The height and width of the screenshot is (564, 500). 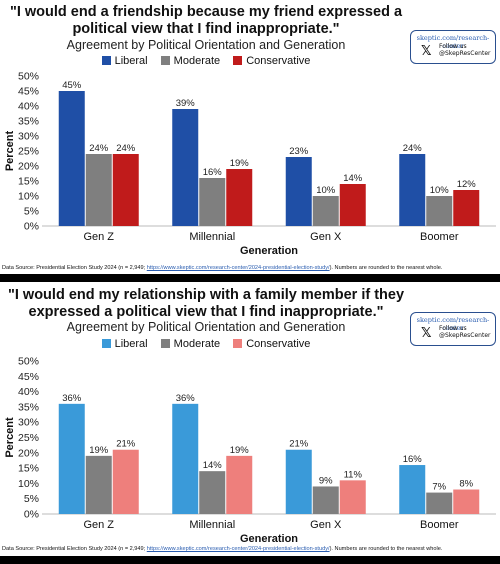 I want to click on bar-value-label: 12%, so click(x=467, y=184).